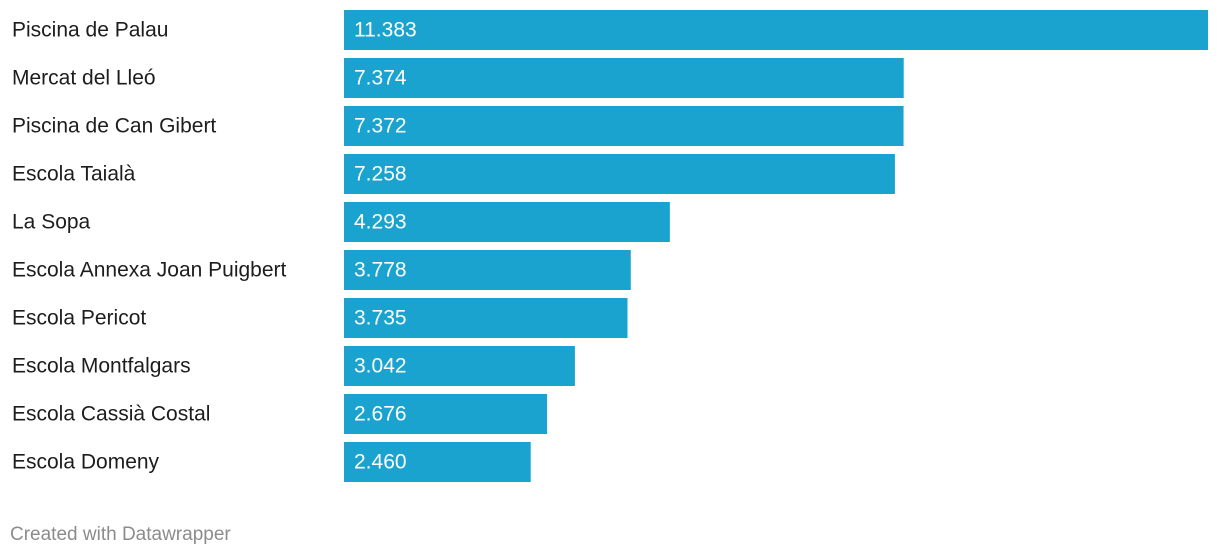 The image size is (1220, 558). I want to click on value-label: 7.258, so click(380, 174).